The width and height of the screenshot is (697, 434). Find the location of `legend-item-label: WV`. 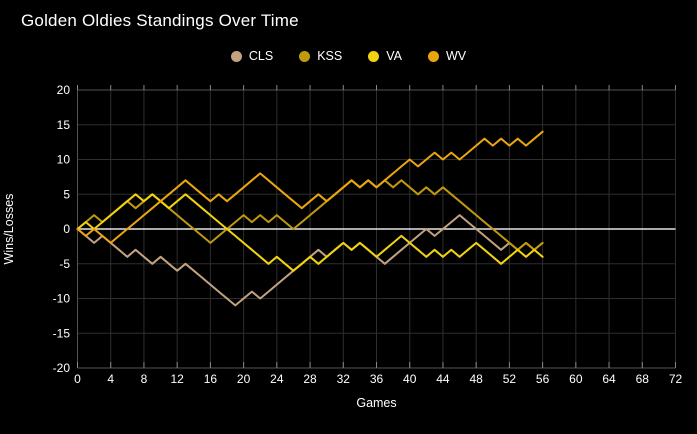

legend-item-label: WV is located at coordinates (456, 56).